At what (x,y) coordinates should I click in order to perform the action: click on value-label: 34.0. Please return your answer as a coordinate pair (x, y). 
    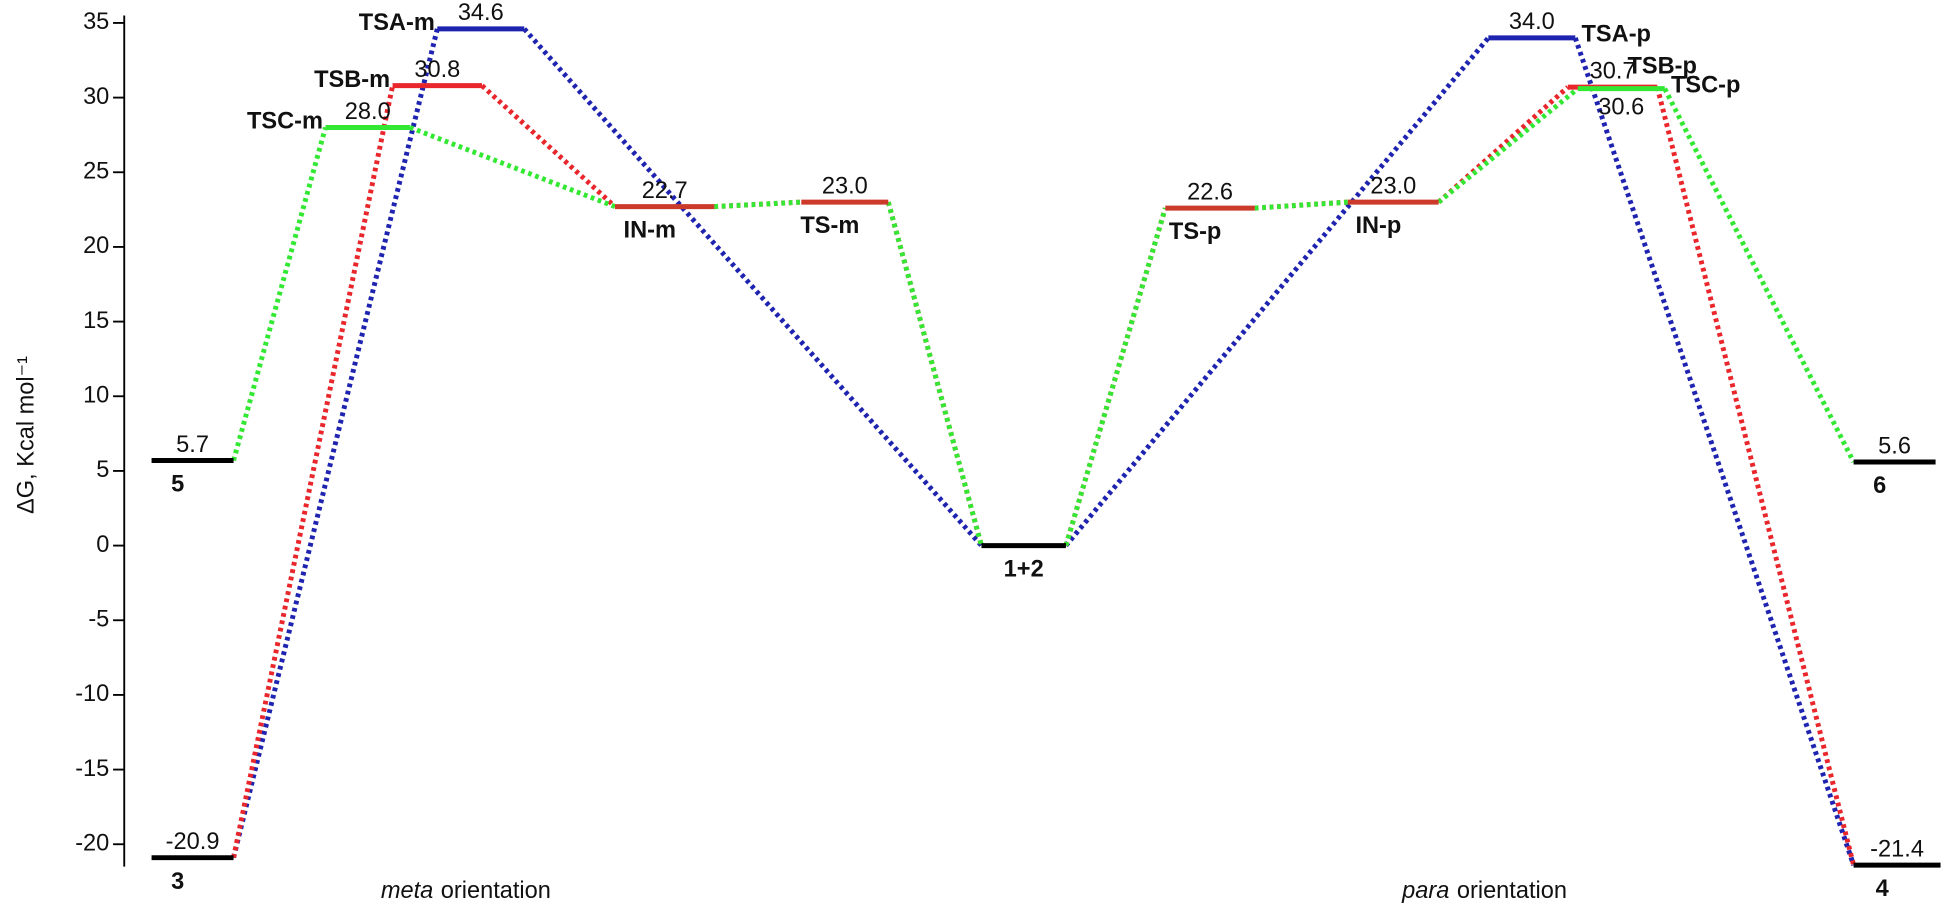
    Looking at the image, I should click on (1532, 22).